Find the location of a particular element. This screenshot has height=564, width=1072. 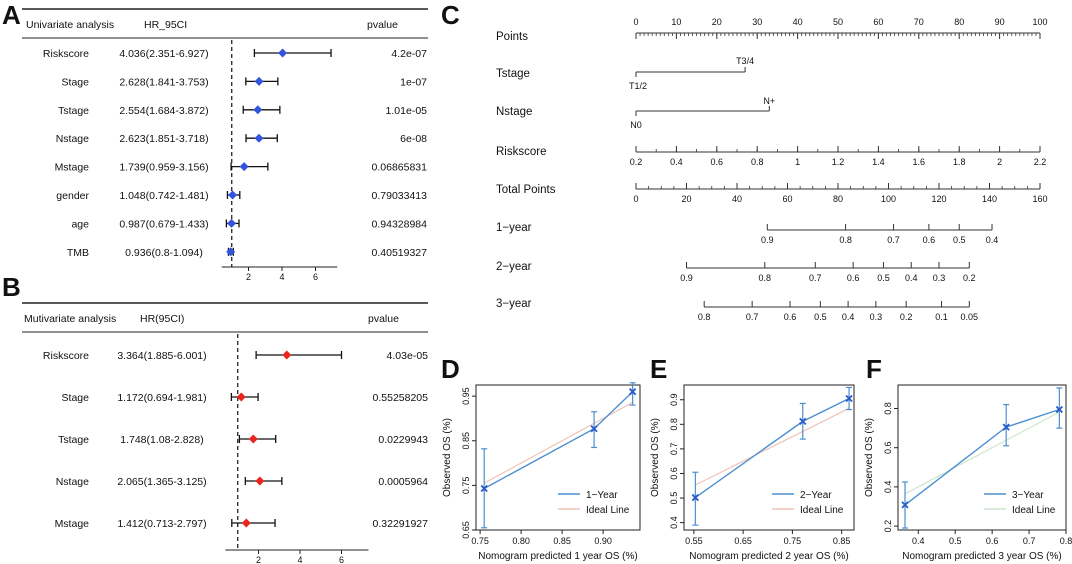

two-year-tick-label: 0.4 is located at coordinates (911, 278).